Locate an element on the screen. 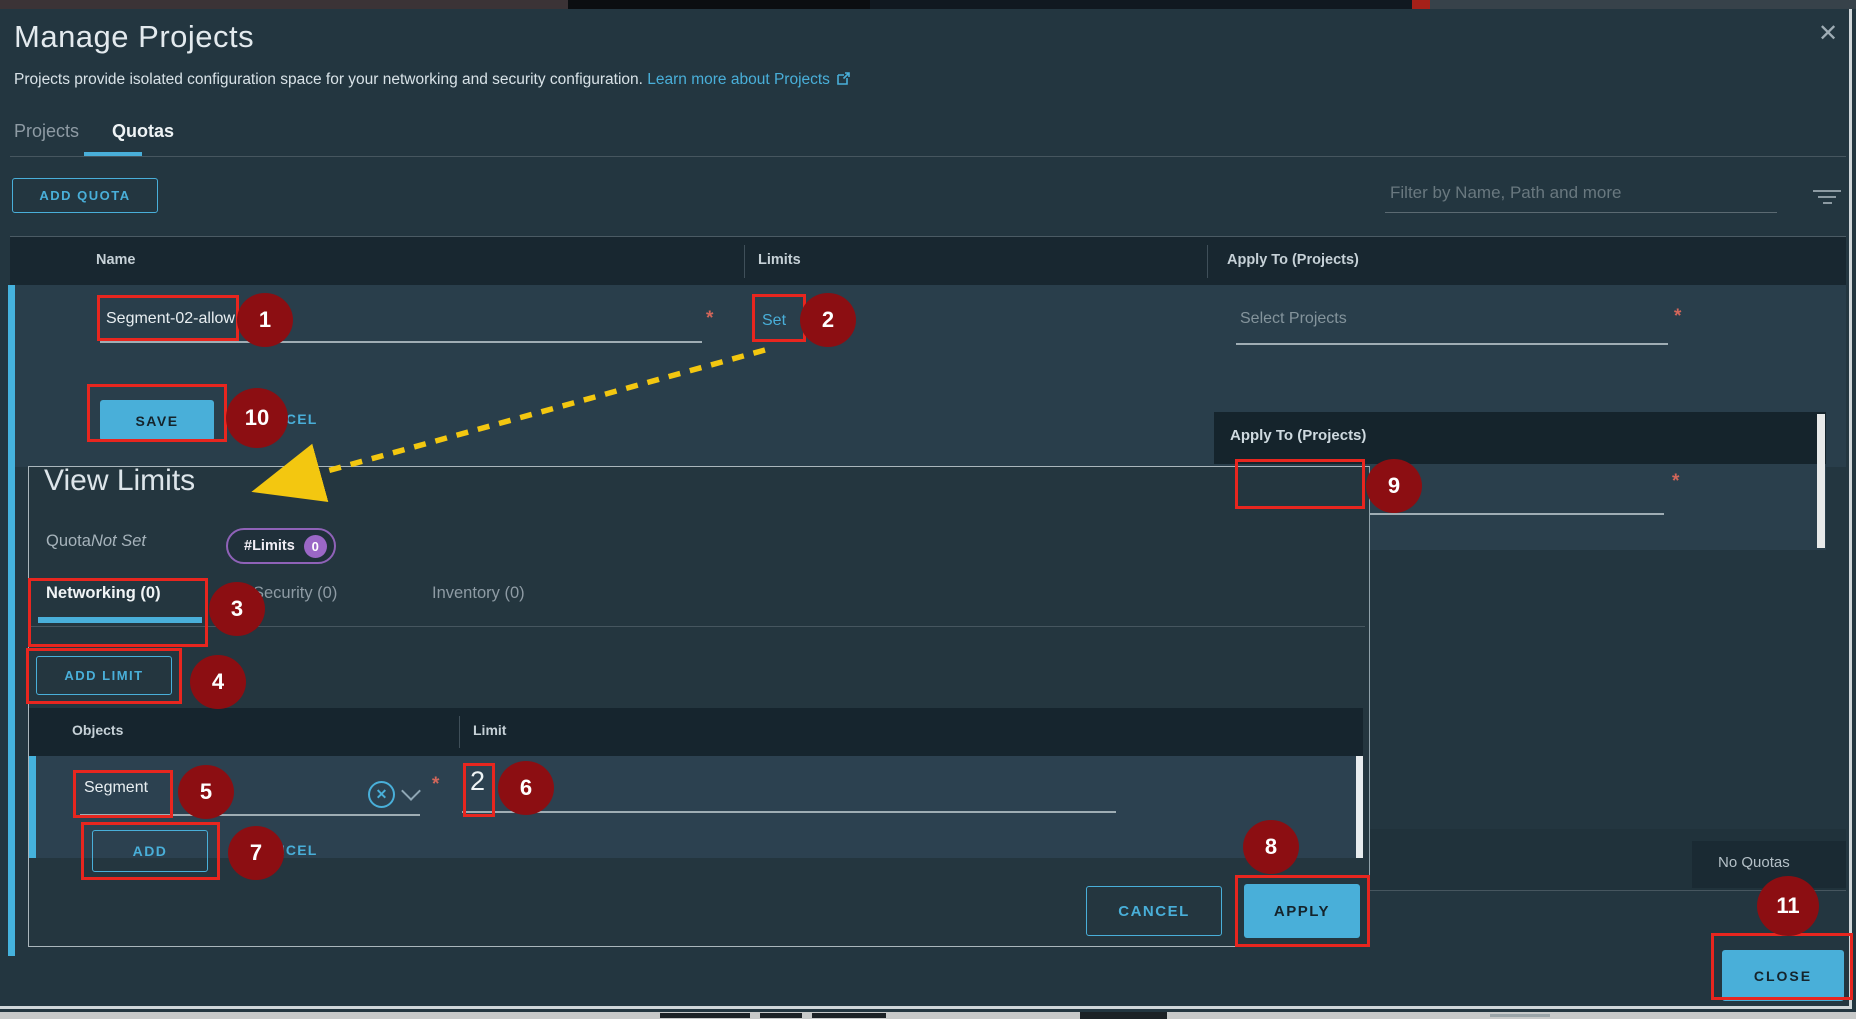  apply-to-dropdown-header: Apply To (Projects) is located at coordinates (1520, 438).